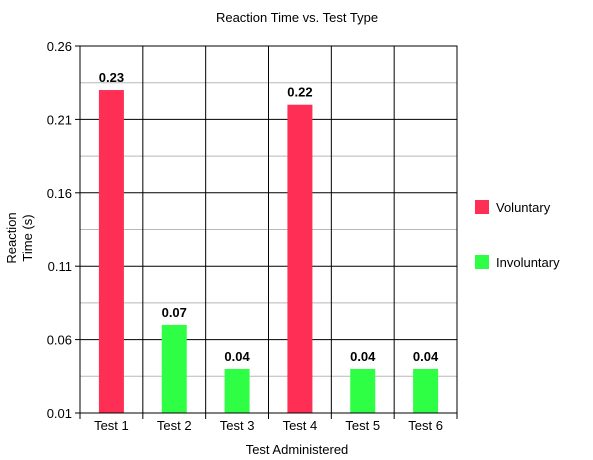 The height and width of the screenshot is (460, 593). I want to click on data-label: 0.22, so click(299, 92).